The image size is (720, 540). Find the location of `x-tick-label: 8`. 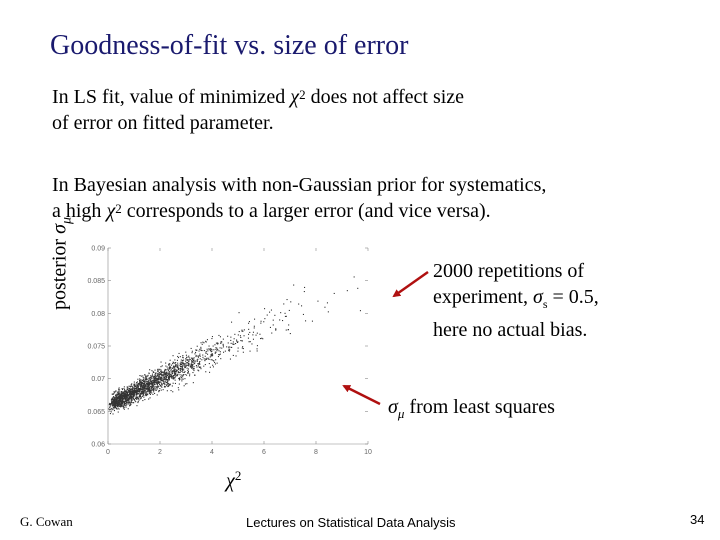

x-tick-label: 8 is located at coordinates (316, 452).